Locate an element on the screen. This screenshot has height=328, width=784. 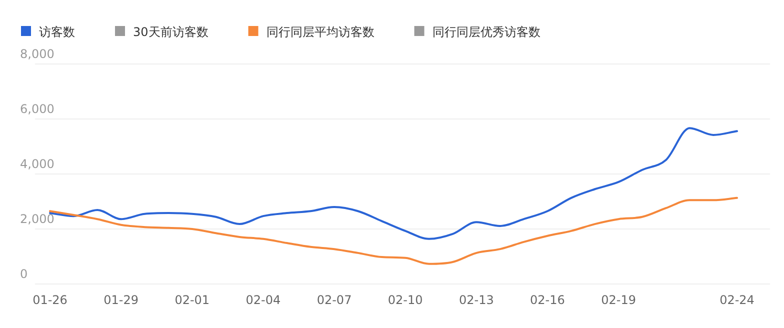
x-tick-label: 02-04 is located at coordinates (263, 300).